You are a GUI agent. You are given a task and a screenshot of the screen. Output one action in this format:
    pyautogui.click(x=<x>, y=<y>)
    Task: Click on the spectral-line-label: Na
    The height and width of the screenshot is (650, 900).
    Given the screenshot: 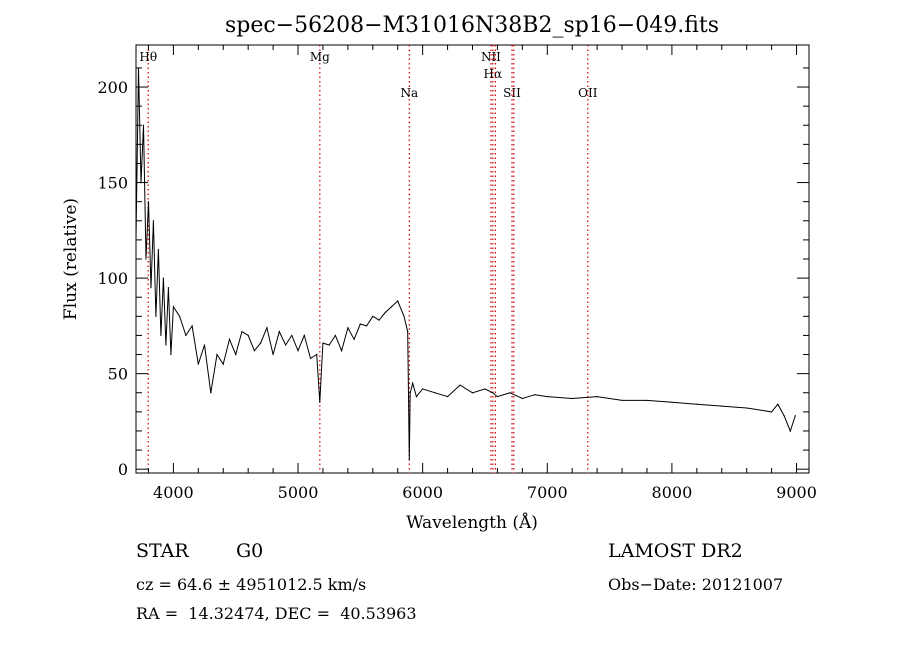 What is the action you would take?
    pyautogui.click(x=409, y=93)
    